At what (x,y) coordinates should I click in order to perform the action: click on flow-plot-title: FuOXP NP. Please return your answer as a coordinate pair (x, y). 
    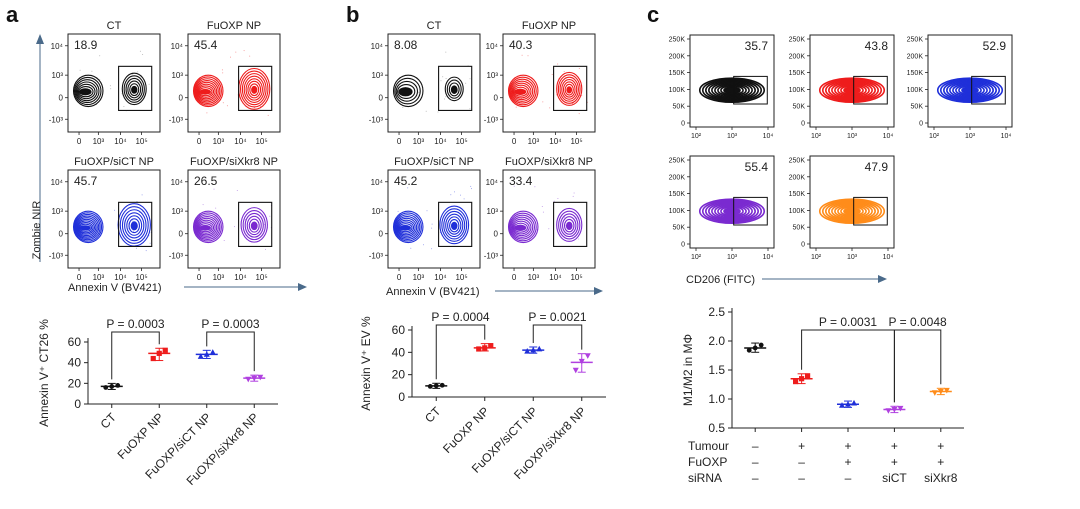
    Looking at the image, I should click on (234, 26).